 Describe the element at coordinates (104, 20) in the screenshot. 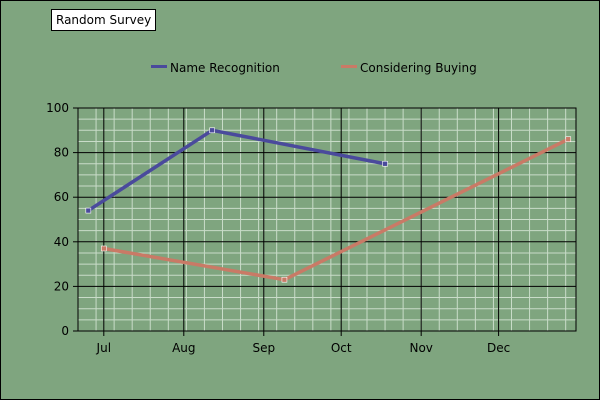

I see `chart-title: Random Survey` at that location.